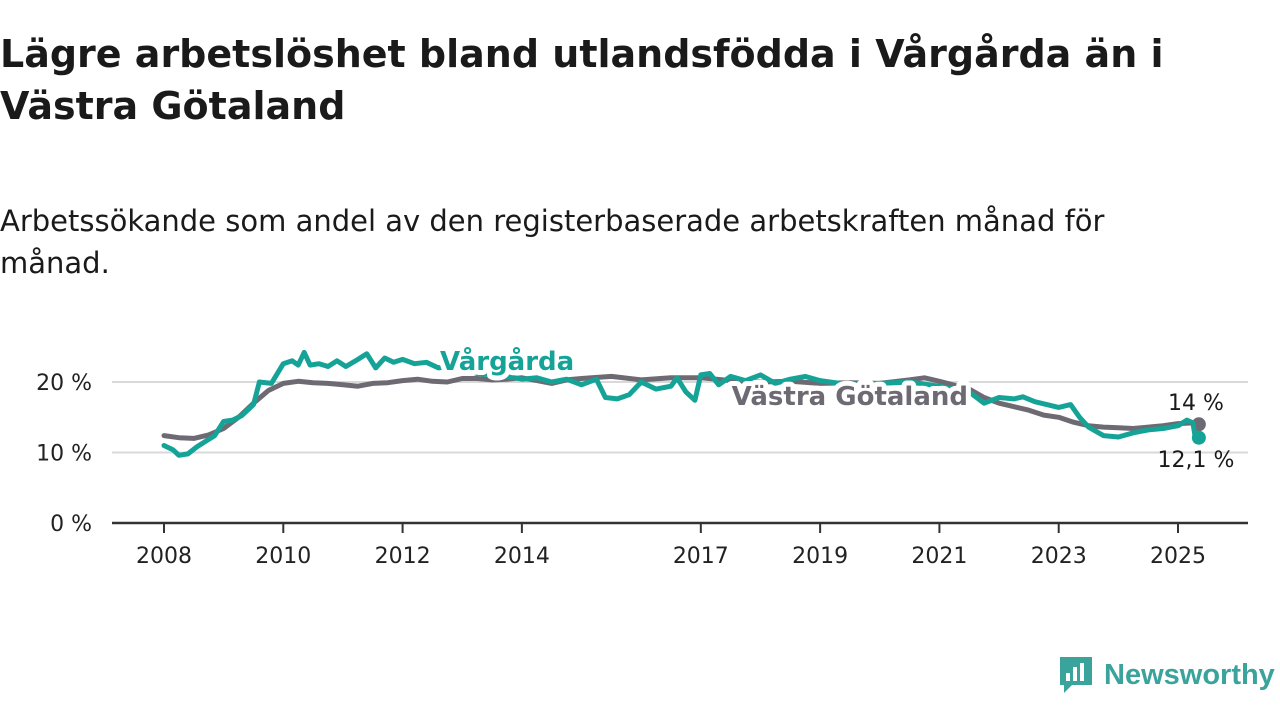  Describe the element at coordinates (1196, 403) in the screenshot. I see `end-label-vastra-gotaland: 14 %` at that location.